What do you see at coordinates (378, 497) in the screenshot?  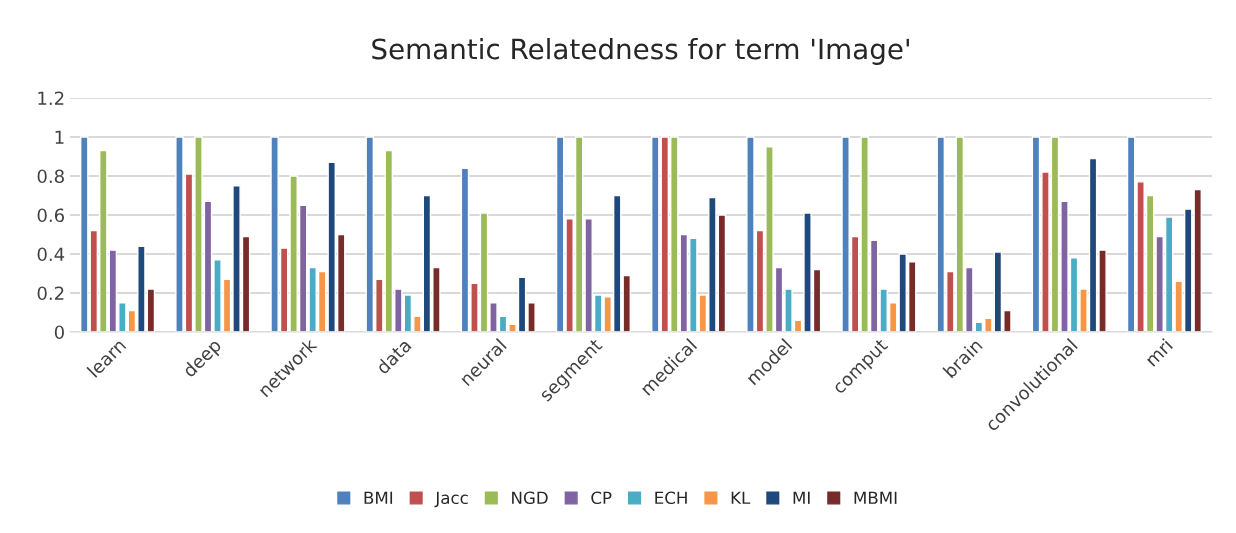 I see `legend-label: BMI` at bounding box center [378, 497].